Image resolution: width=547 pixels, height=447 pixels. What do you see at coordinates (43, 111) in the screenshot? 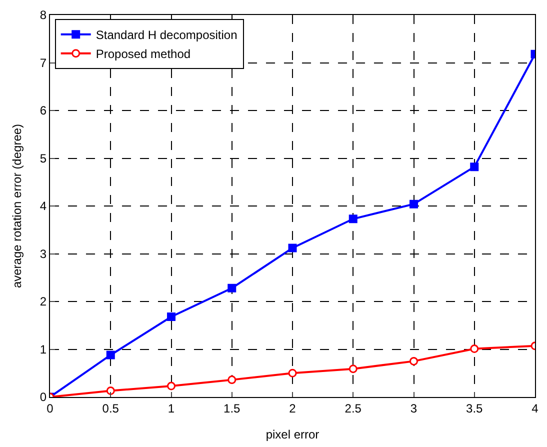
I see `y-tick-label: 6` at bounding box center [43, 111].